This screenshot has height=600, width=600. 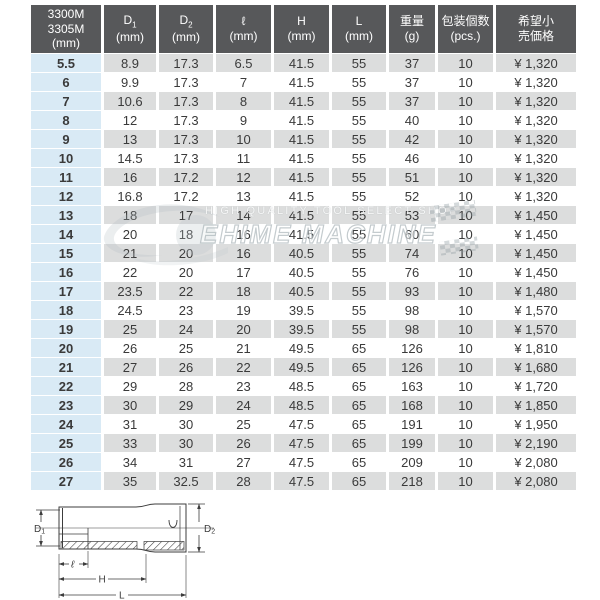 What do you see at coordinates (412, 424) in the screenshot?
I see `value-cell: 191` at bounding box center [412, 424].